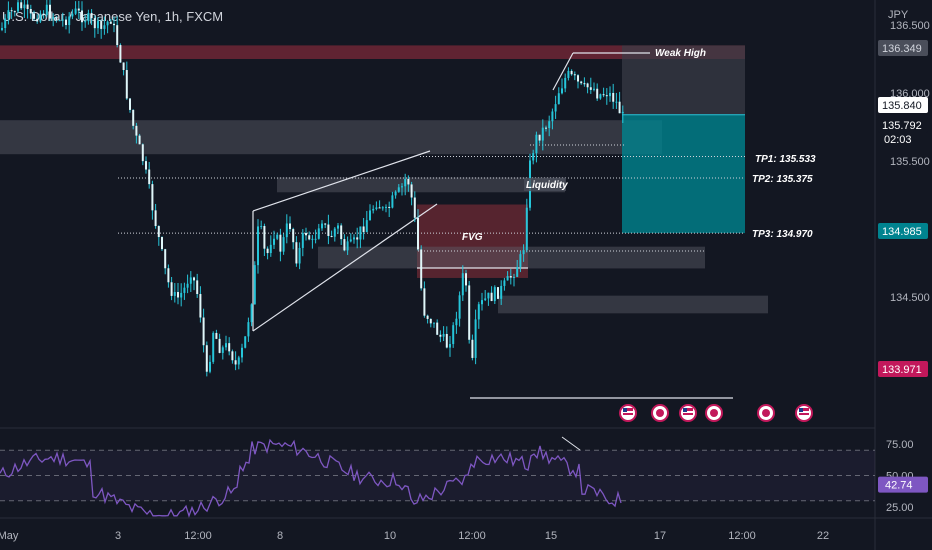 The height and width of the screenshot is (550, 932). I want to click on tp3-level-tag-text: 134.985, so click(902, 232).